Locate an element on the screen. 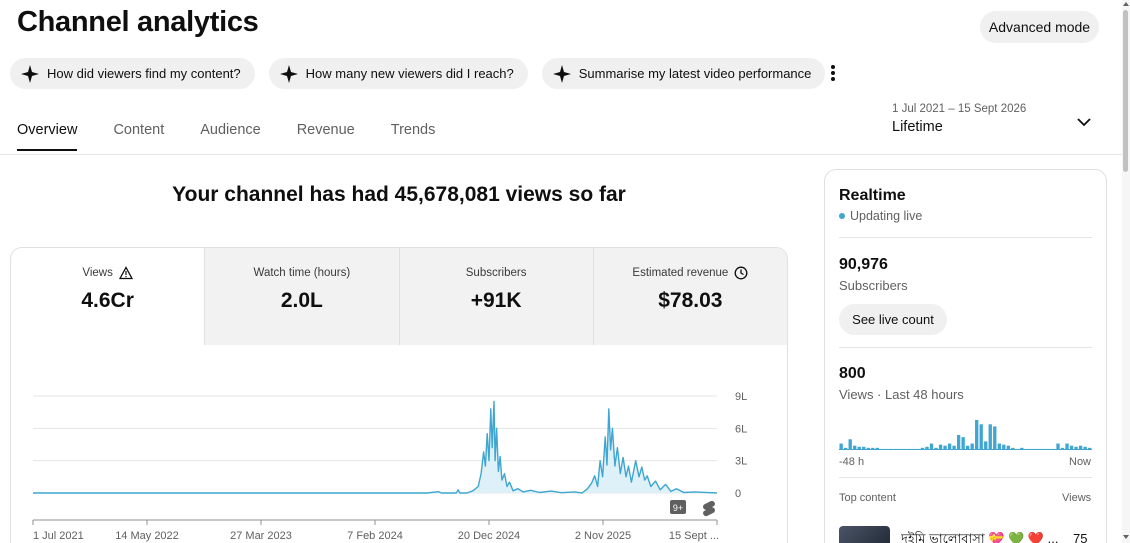 The image size is (1130, 543). metric-watch-time: Watch time (hours) 2.0L is located at coordinates (301, 296).